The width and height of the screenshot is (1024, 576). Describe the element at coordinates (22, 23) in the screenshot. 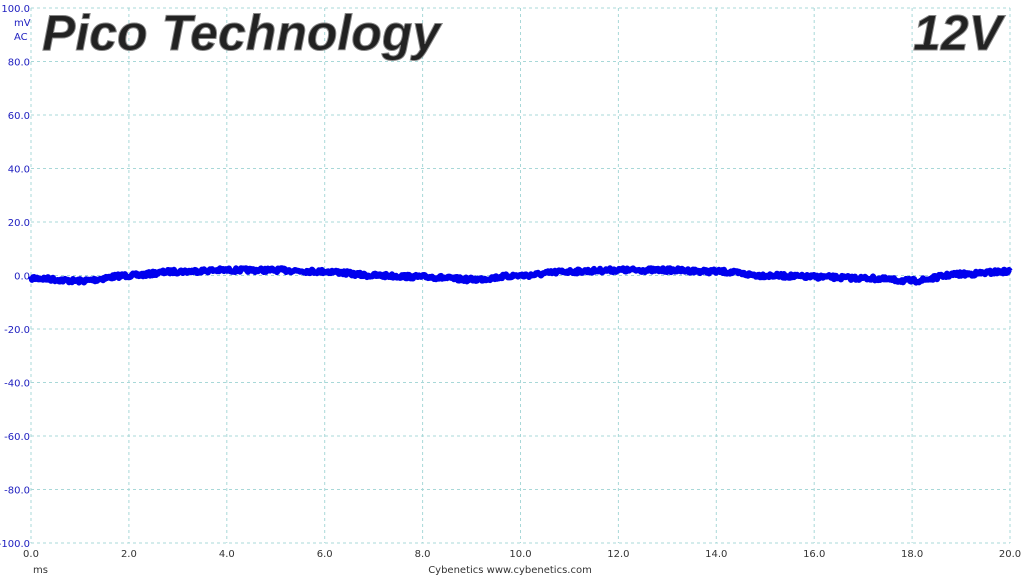

I see `y-unit-label: mV` at that location.